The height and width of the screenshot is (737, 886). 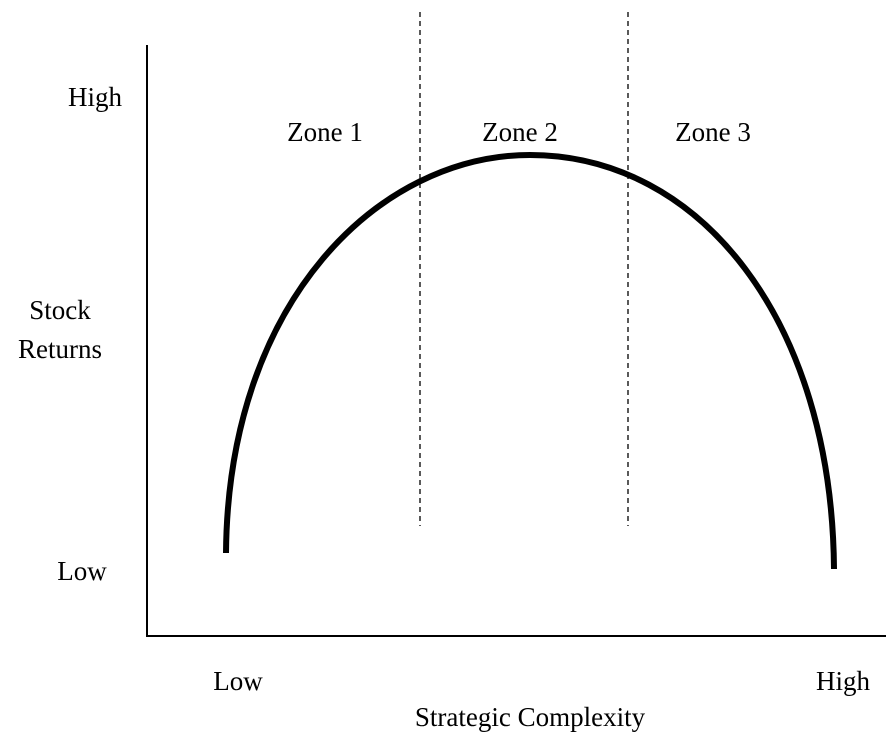 I want to click on zone-label: Zone 1, so click(x=325, y=132).